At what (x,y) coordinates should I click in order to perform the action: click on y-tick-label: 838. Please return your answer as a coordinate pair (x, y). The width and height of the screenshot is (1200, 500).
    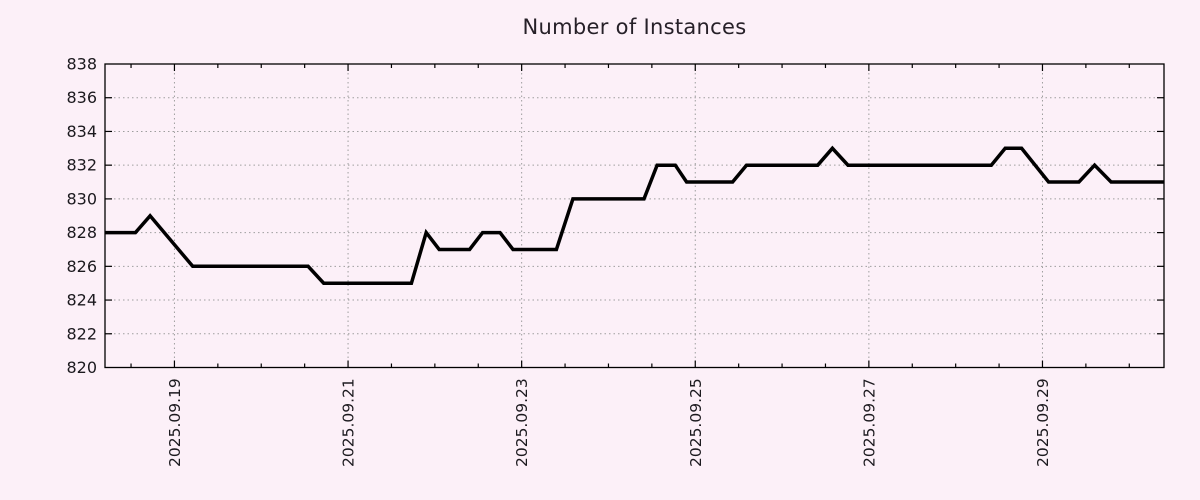
    Looking at the image, I should click on (81, 64).